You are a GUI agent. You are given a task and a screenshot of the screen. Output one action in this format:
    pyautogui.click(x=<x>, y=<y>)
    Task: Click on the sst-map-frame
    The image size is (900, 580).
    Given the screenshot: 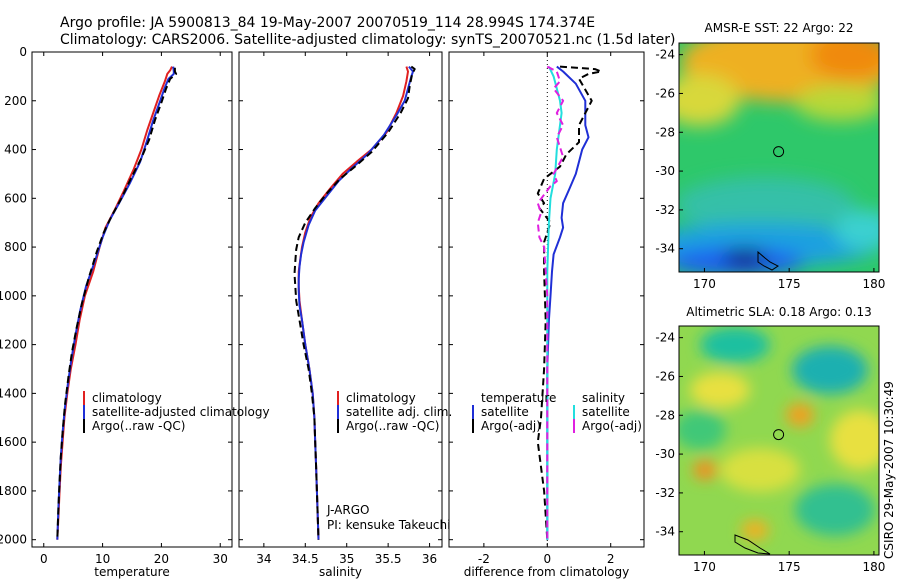 What is the action you would take?
    pyautogui.click(x=779, y=157)
    